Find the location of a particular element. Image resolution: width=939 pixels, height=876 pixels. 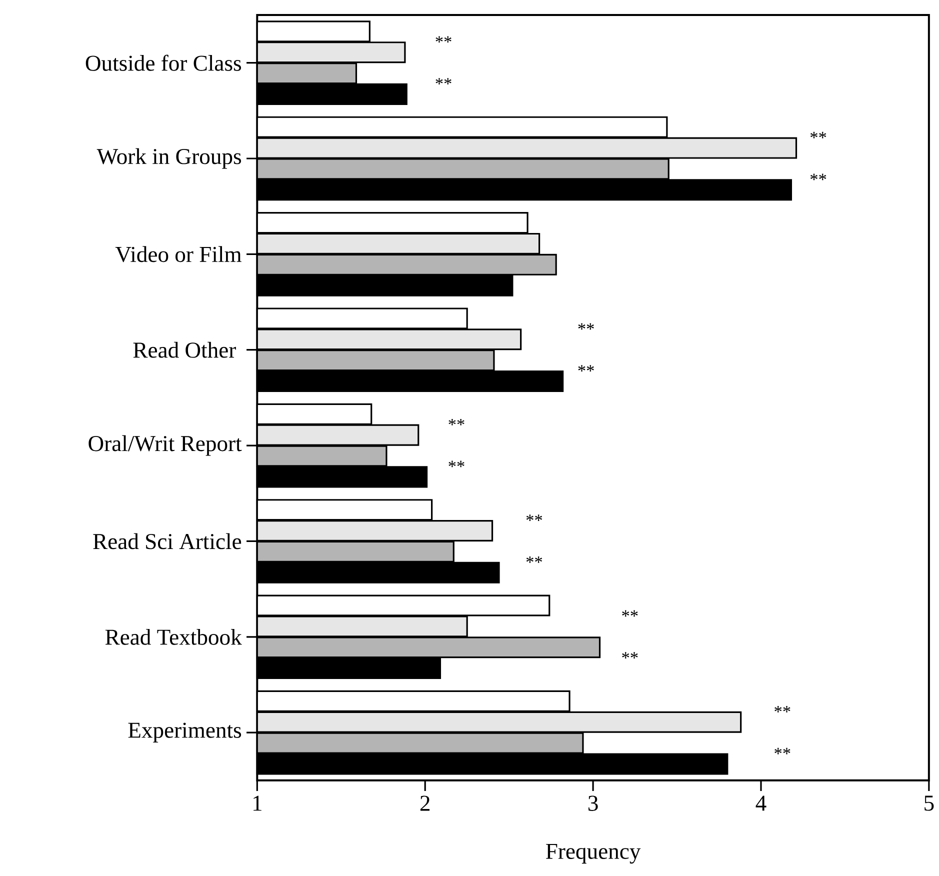

y-tick-label: Read Textbook is located at coordinates (173, 636).